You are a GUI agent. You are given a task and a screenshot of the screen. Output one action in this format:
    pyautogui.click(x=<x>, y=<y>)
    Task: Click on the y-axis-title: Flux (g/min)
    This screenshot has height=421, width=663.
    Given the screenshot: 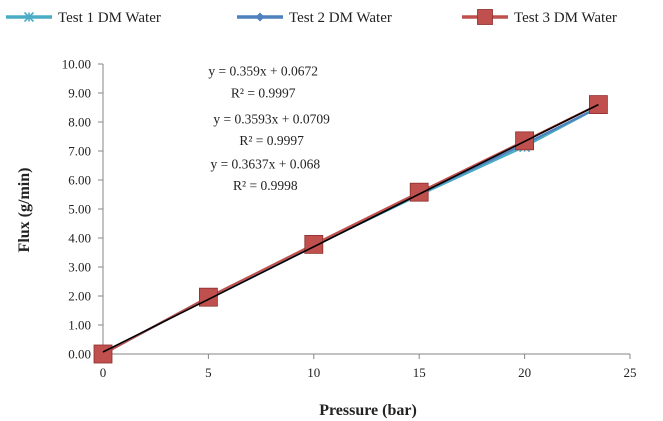 What is the action you would take?
    pyautogui.click(x=24, y=210)
    